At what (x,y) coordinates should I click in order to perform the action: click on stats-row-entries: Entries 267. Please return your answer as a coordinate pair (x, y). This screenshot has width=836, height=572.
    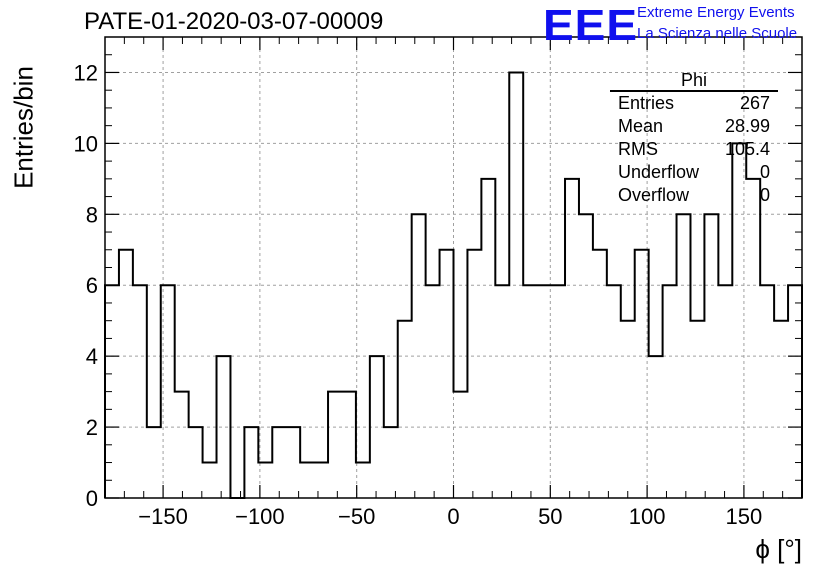
    Looking at the image, I should click on (694, 103).